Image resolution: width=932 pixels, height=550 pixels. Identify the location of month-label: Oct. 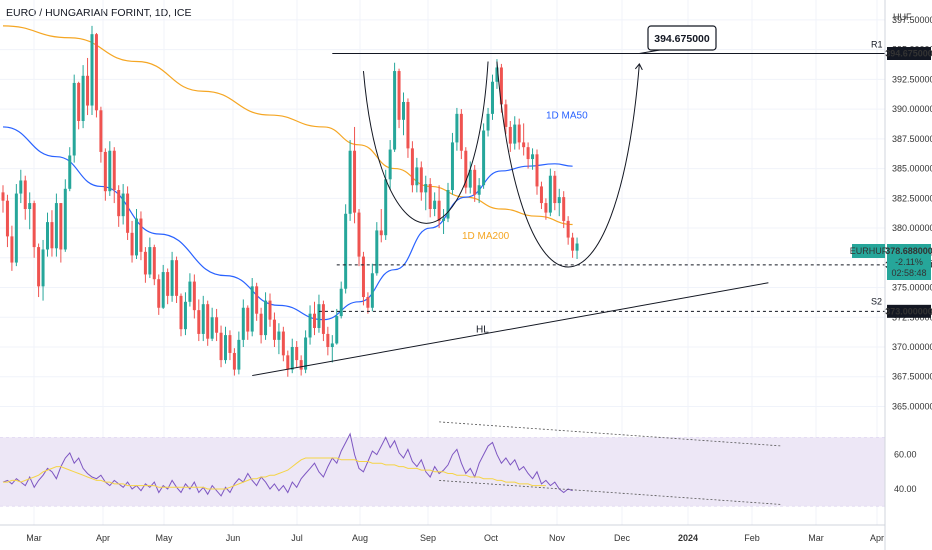
(491, 538).